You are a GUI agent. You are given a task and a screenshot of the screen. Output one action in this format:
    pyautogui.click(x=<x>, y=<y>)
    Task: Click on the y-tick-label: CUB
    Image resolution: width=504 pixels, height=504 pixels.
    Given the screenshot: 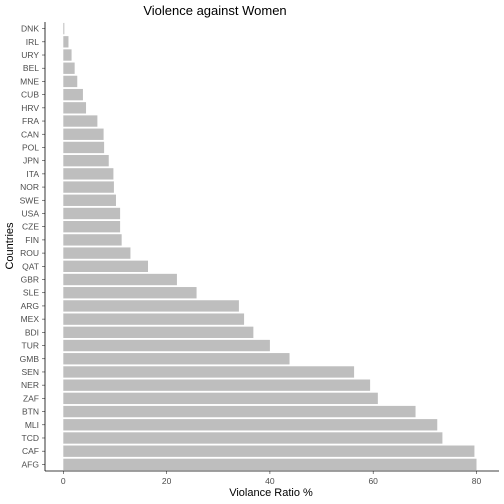 What is the action you would take?
    pyautogui.click(x=30, y=95)
    